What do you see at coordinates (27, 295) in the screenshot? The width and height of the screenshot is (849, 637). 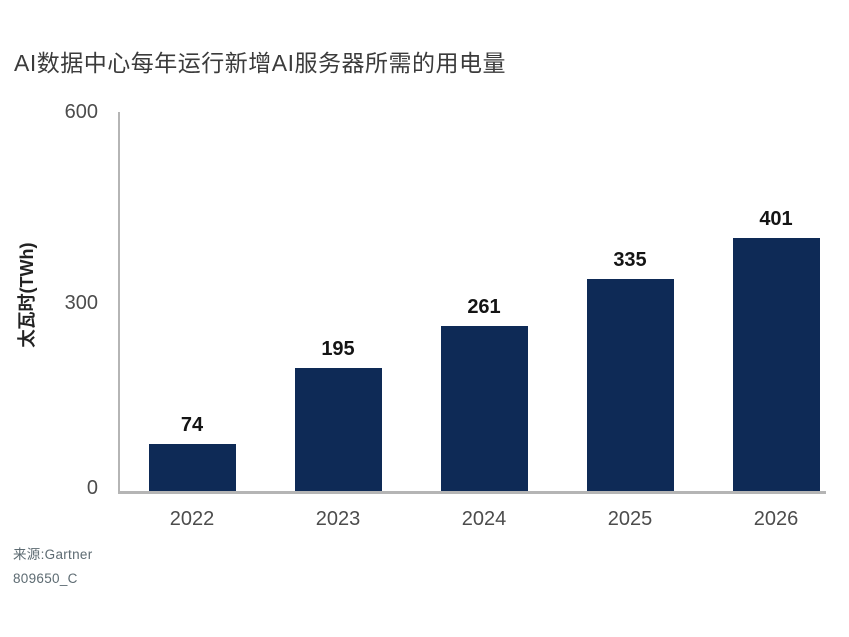 I see `y-axis-label: 太瓦时(TWh)` at bounding box center [27, 295].